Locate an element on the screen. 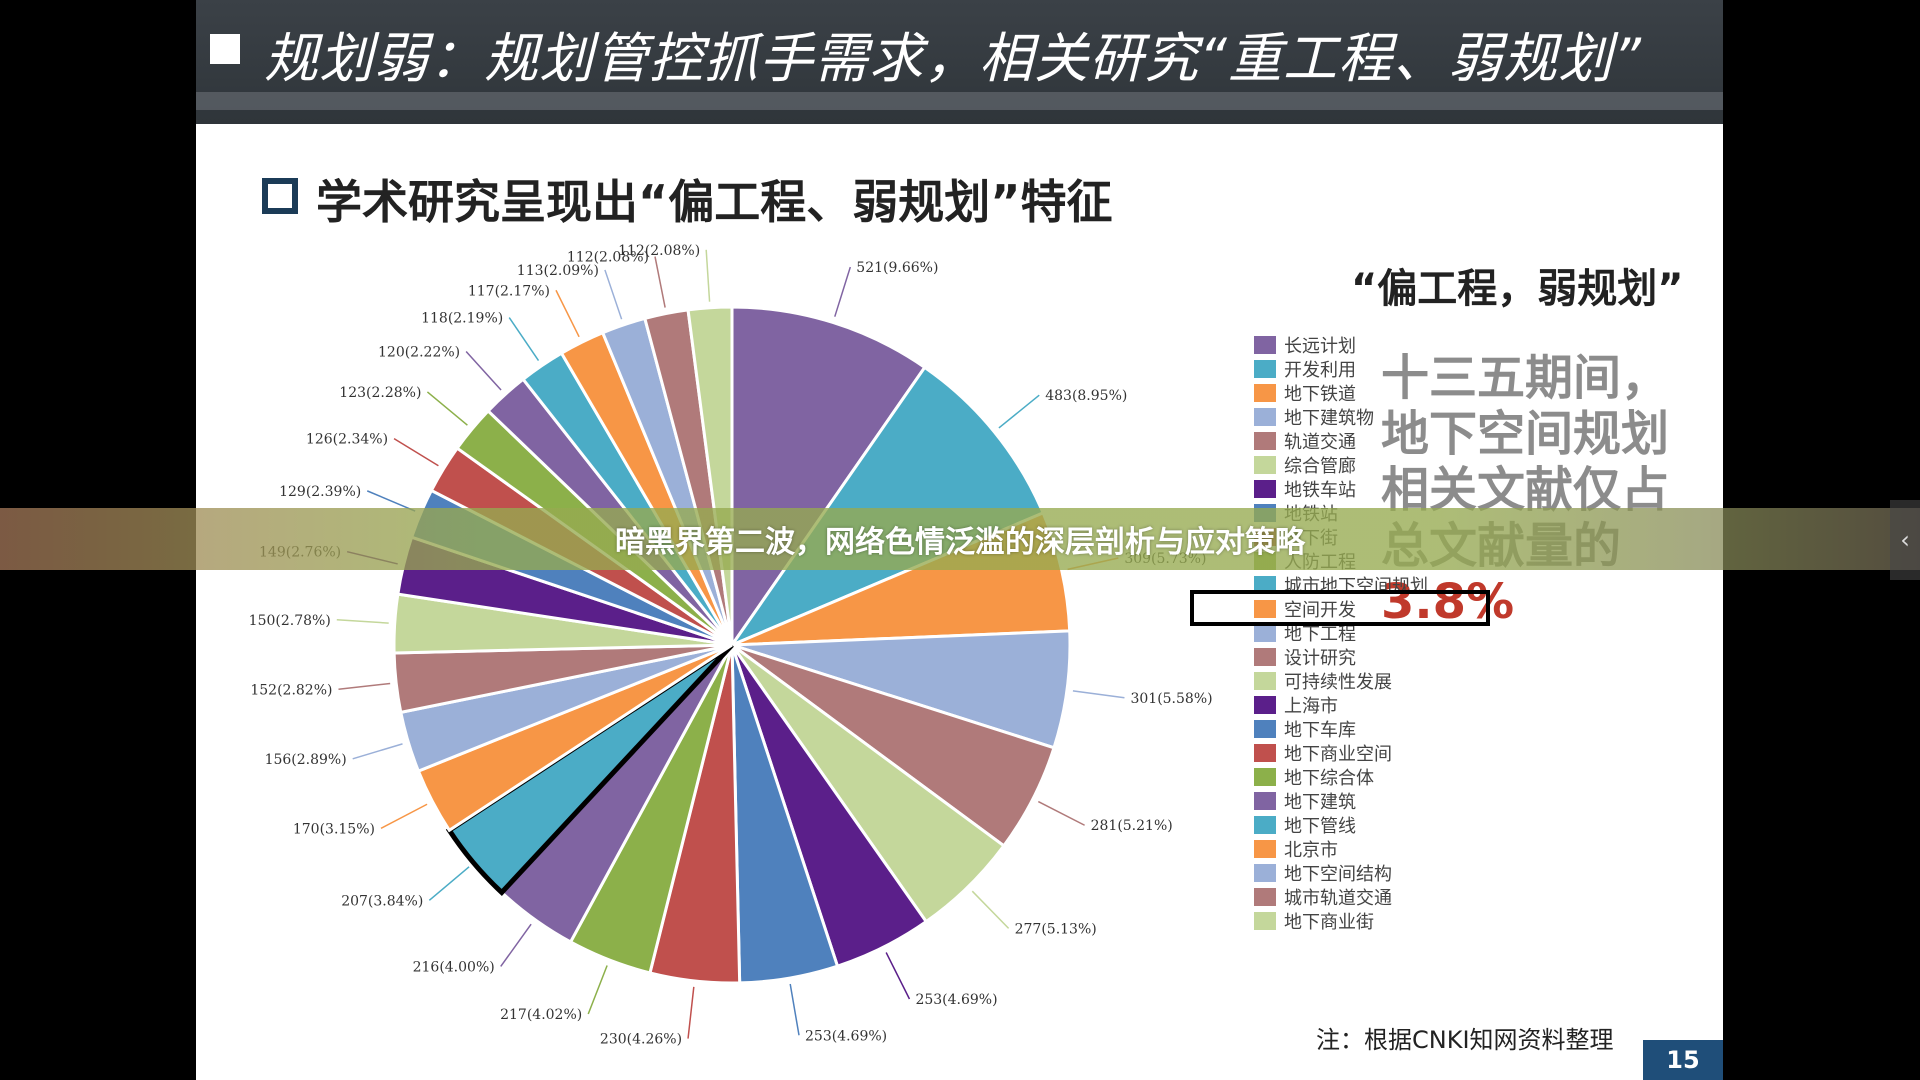 This screenshot has width=1920, height=1080. legend-item: 地铁车站 is located at coordinates (1305, 489).